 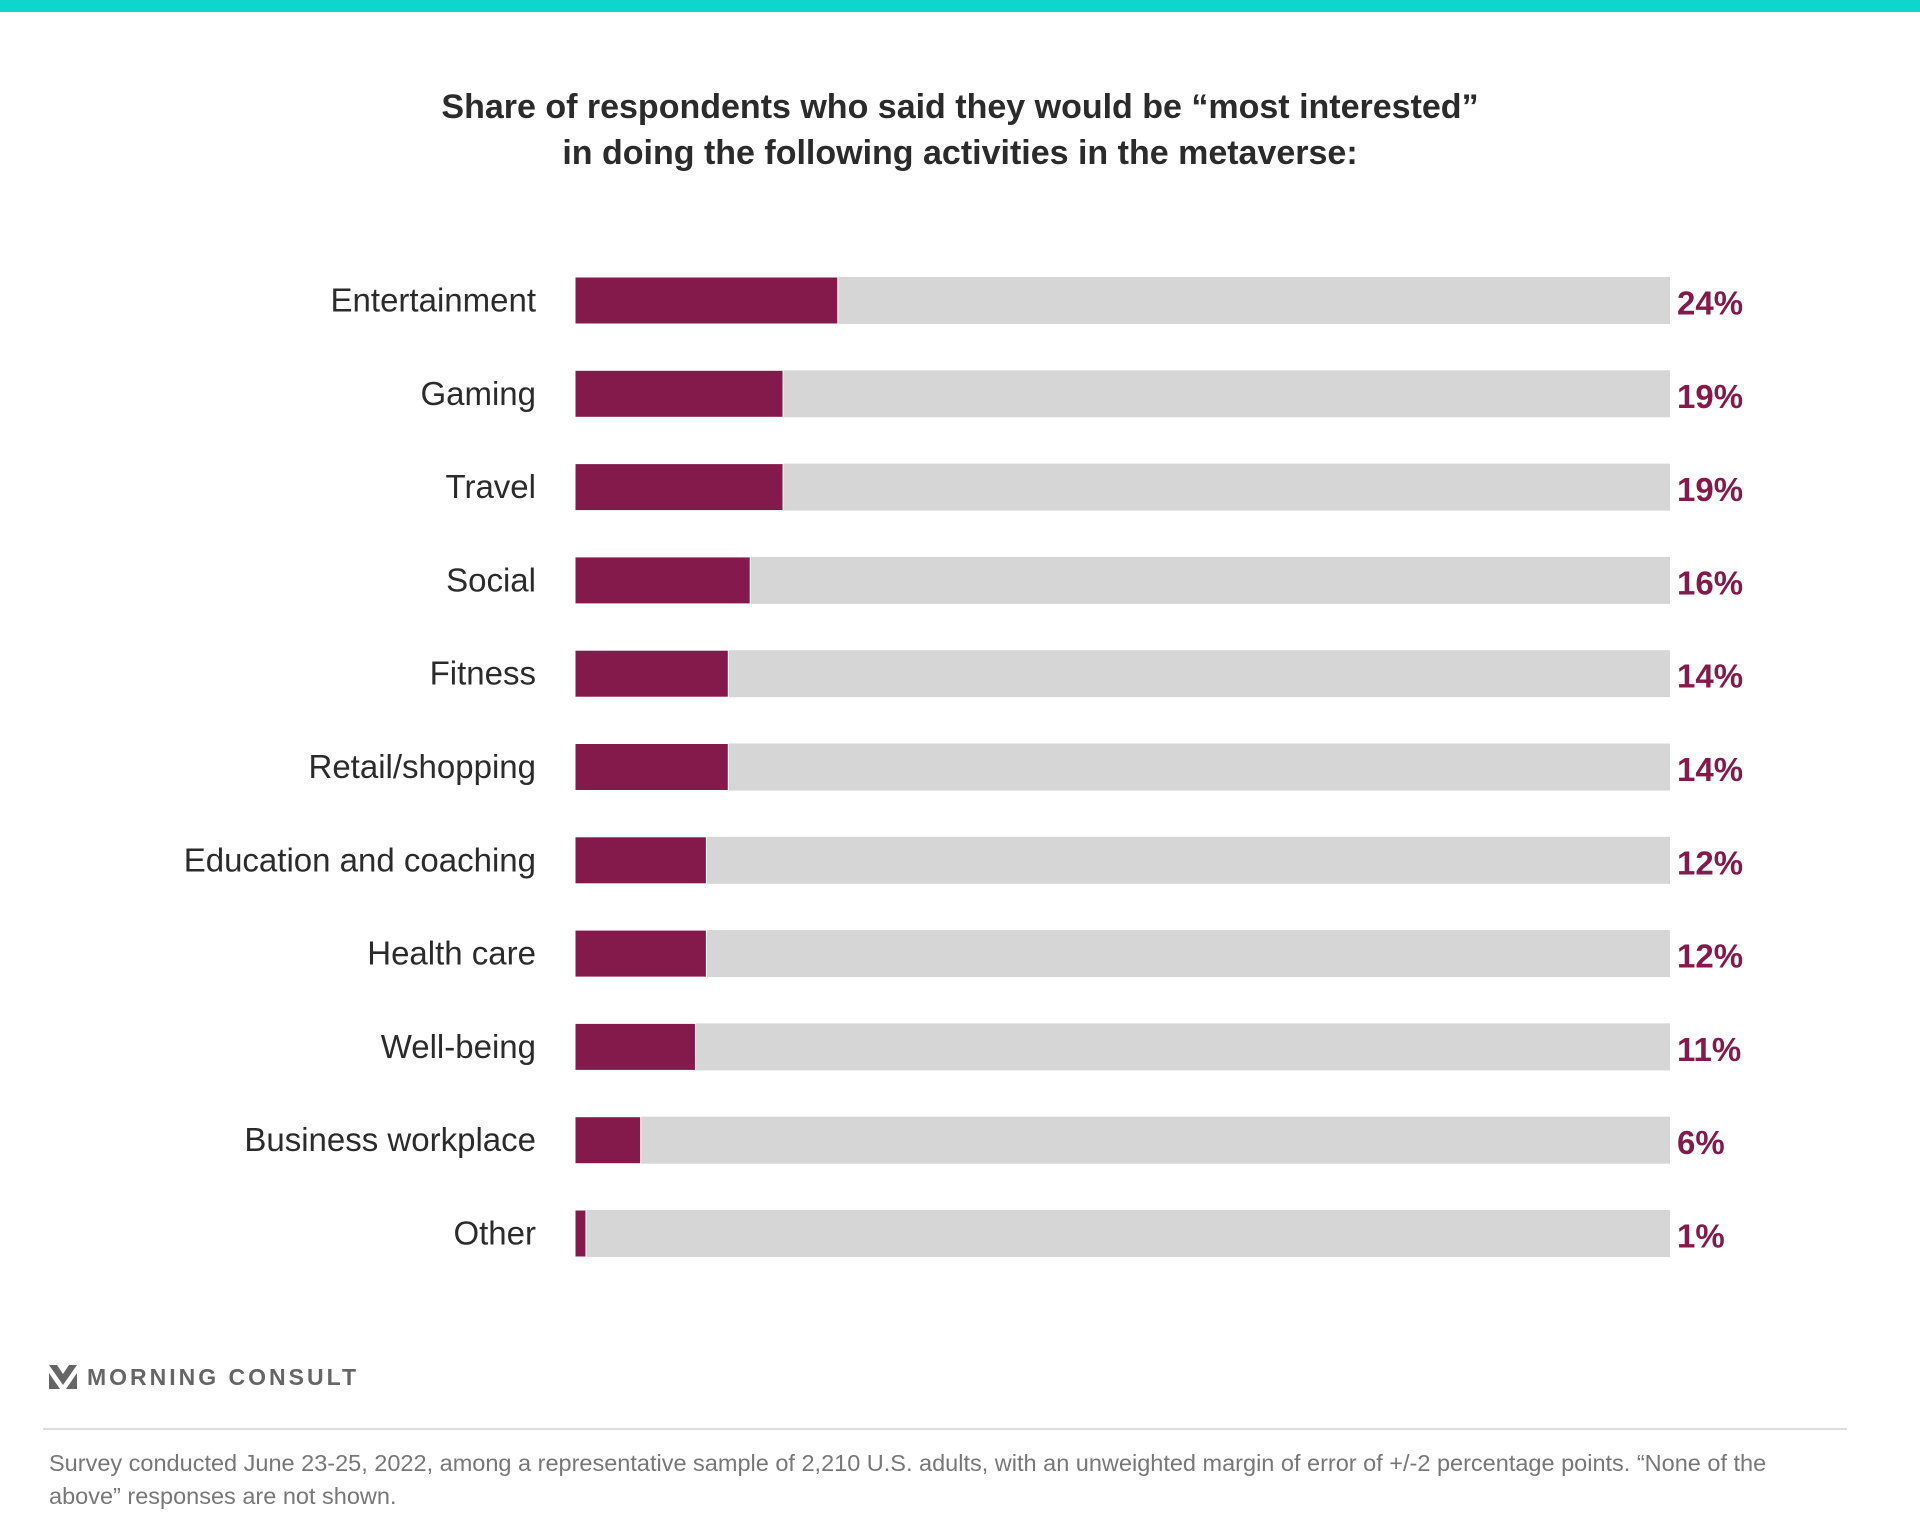 What do you see at coordinates (945, 1429) in the screenshot?
I see `footer-divider` at bounding box center [945, 1429].